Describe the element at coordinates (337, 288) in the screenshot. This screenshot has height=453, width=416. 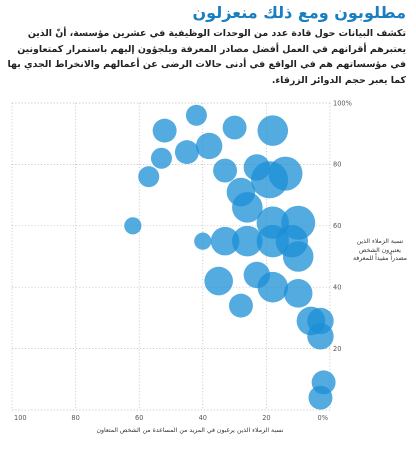
I see `y-tick-label: 40` at that location.